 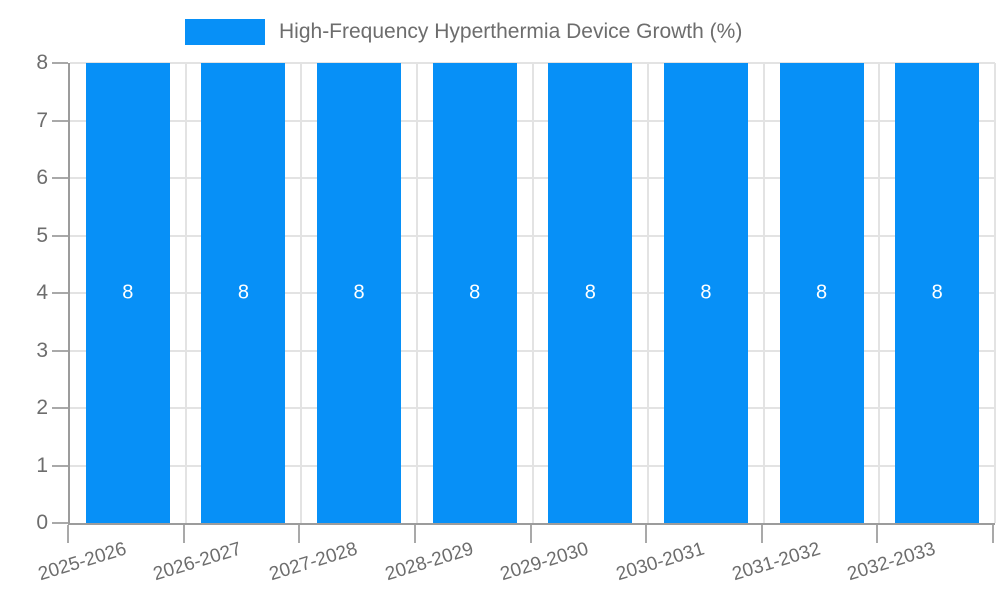 I want to click on bar-2028-2029: 8, so click(x=474, y=293).